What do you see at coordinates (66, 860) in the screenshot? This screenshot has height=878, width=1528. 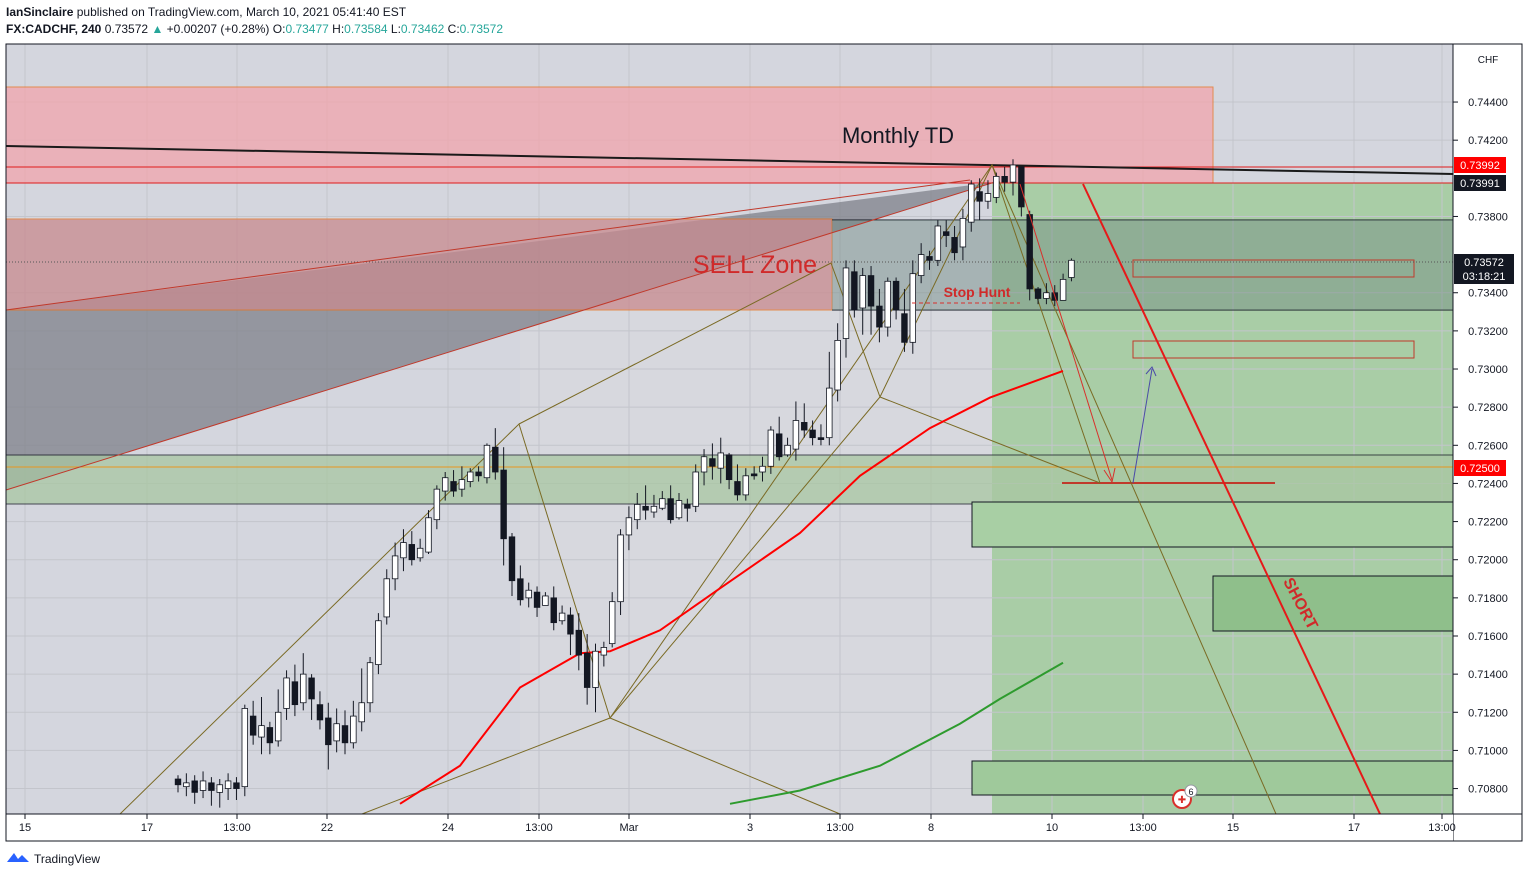 I see `tradingview-logo: TradingView` at bounding box center [66, 860].